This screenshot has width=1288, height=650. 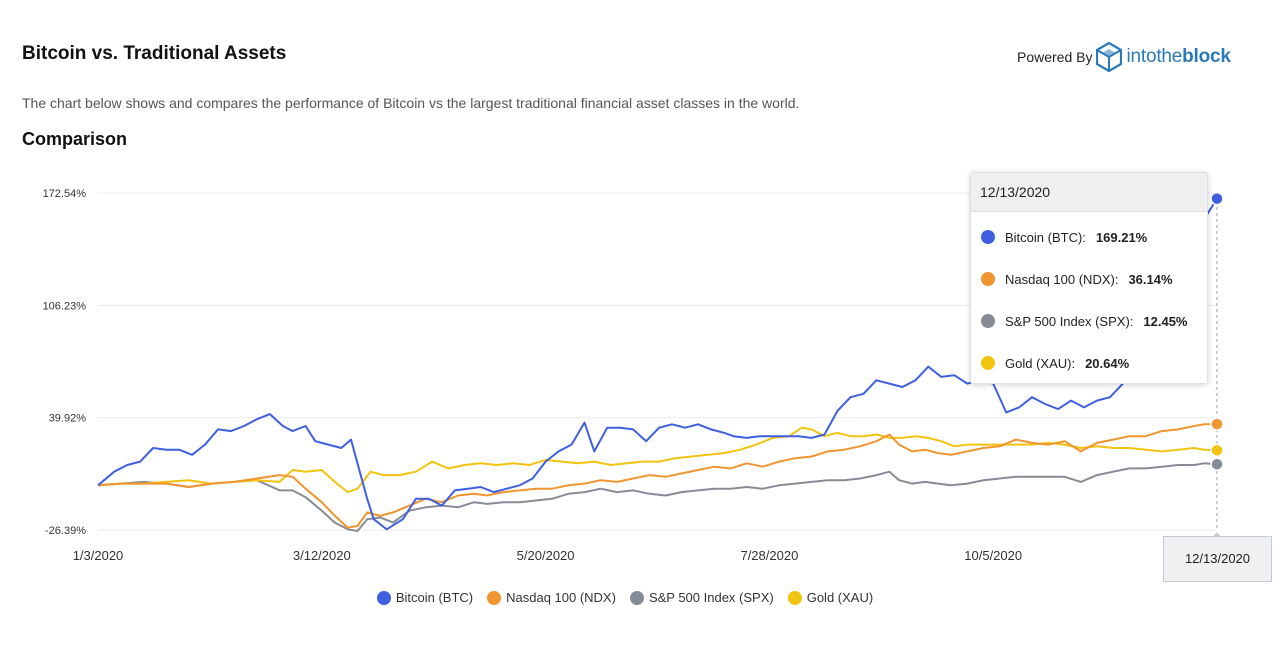 What do you see at coordinates (1055, 57) in the screenshot?
I see `powered-by-label: Powered By` at bounding box center [1055, 57].